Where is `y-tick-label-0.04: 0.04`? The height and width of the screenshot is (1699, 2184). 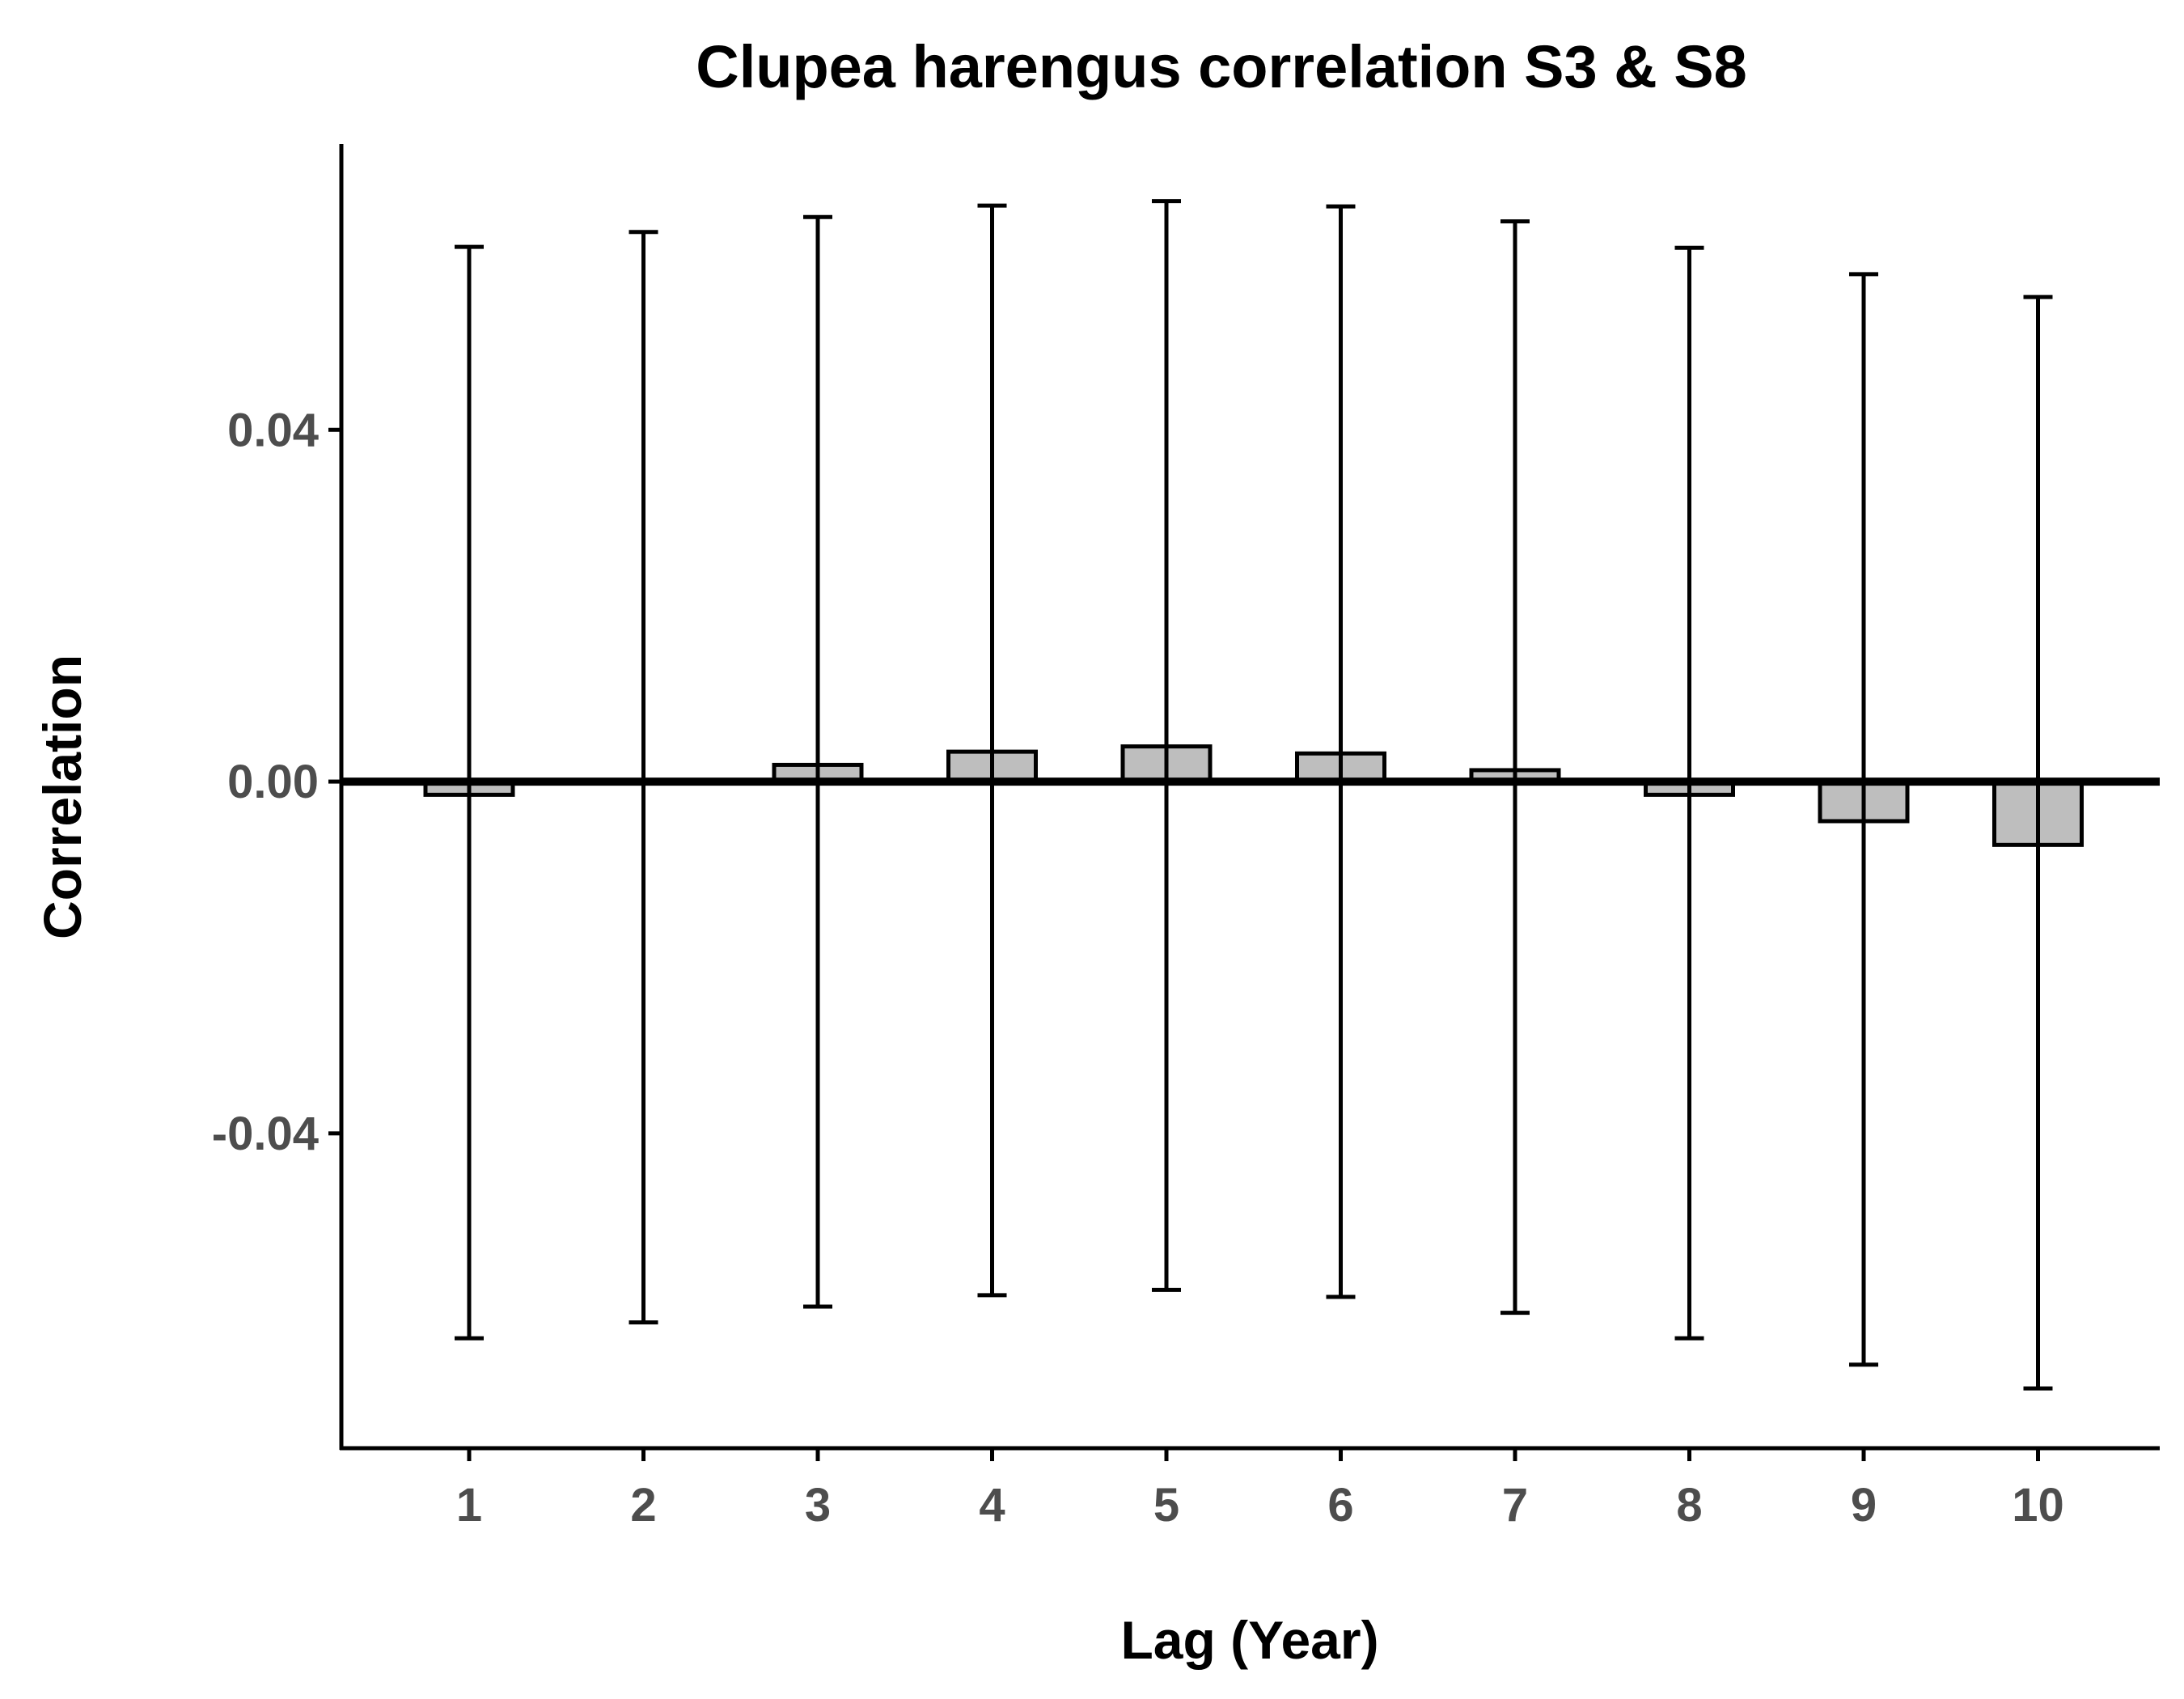
y-tick-label-0.04: 0.04 is located at coordinates (273, 430).